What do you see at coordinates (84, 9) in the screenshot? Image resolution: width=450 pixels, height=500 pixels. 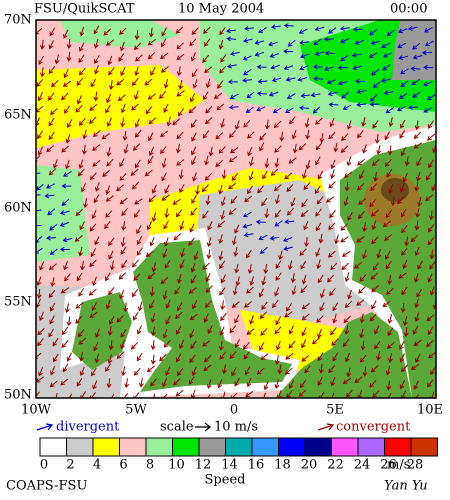 I see `source: FSU/QuikSCAT` at bounding box center [84, 9].